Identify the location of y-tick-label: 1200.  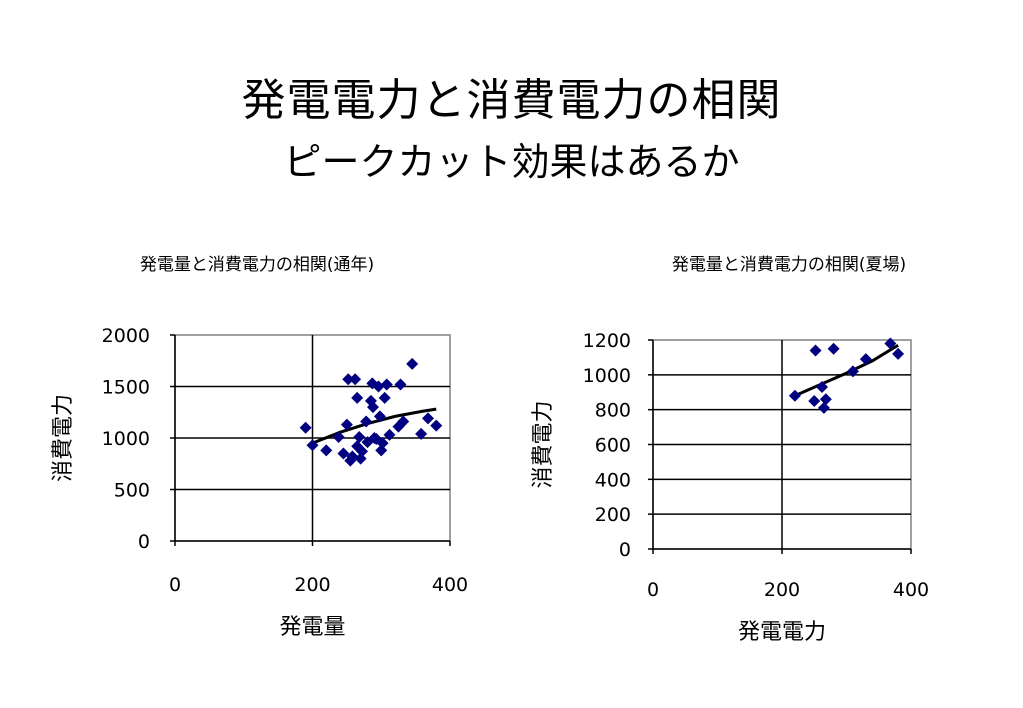
(607, 341).